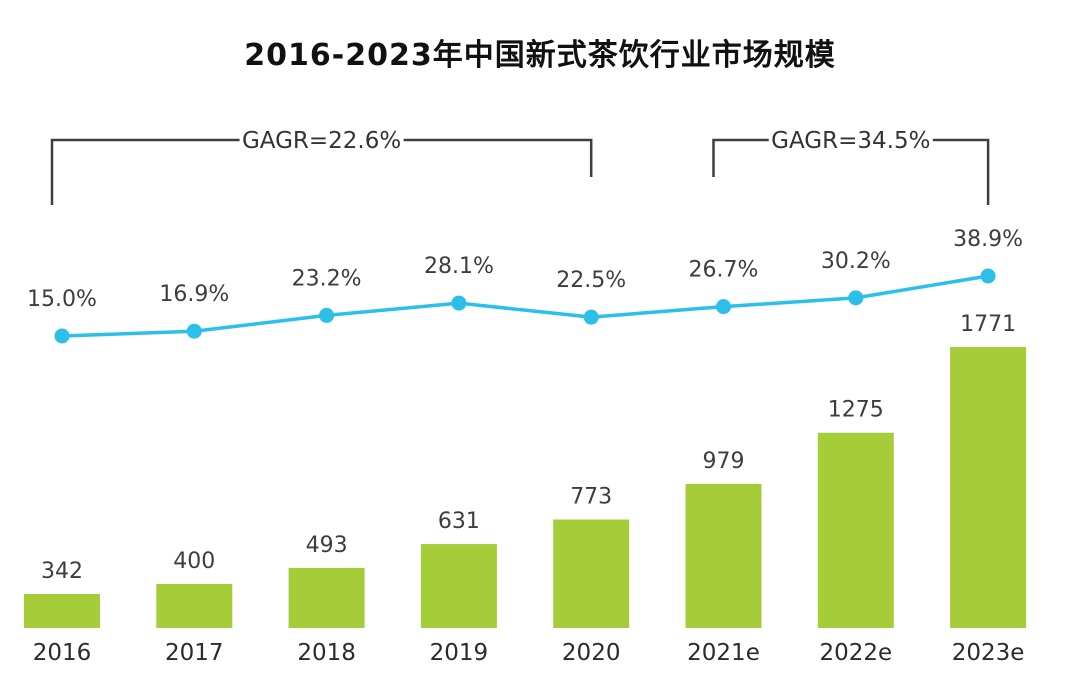  I want to click on bar-value-label: 631, so click(459, 521).